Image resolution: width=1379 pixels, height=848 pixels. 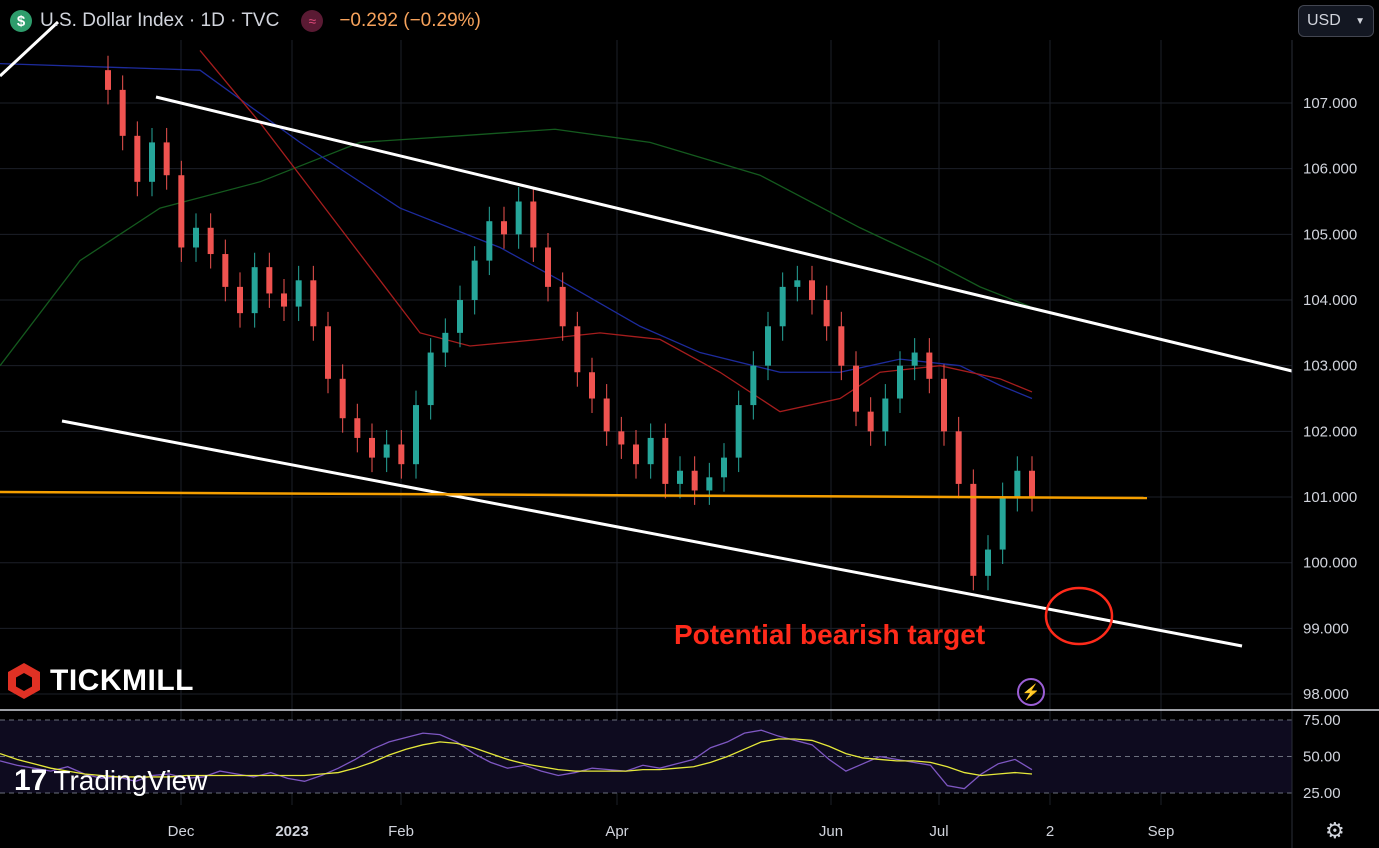 What do you see at coordinates (130, 780) in the screenshot?
I see `platform-name: TradingView` at bounding box center [130, 780].